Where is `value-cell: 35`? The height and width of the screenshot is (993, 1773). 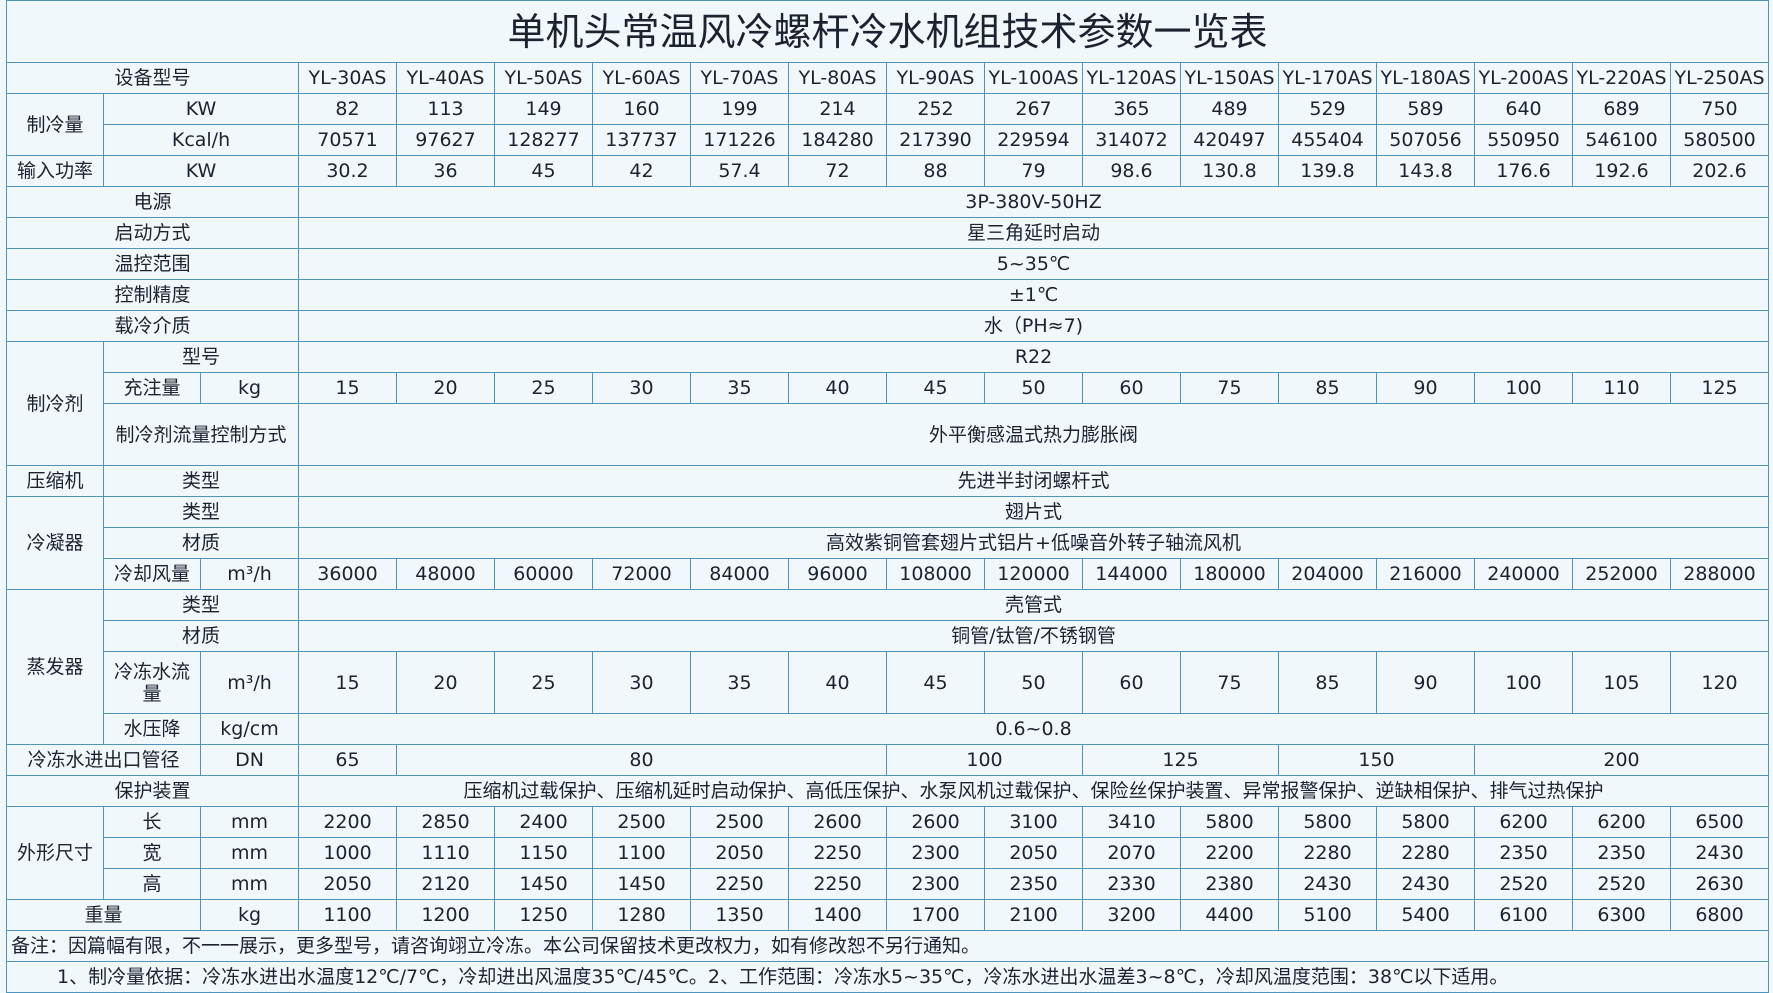 value-cell: 35 is located at coordinates (739, 682).